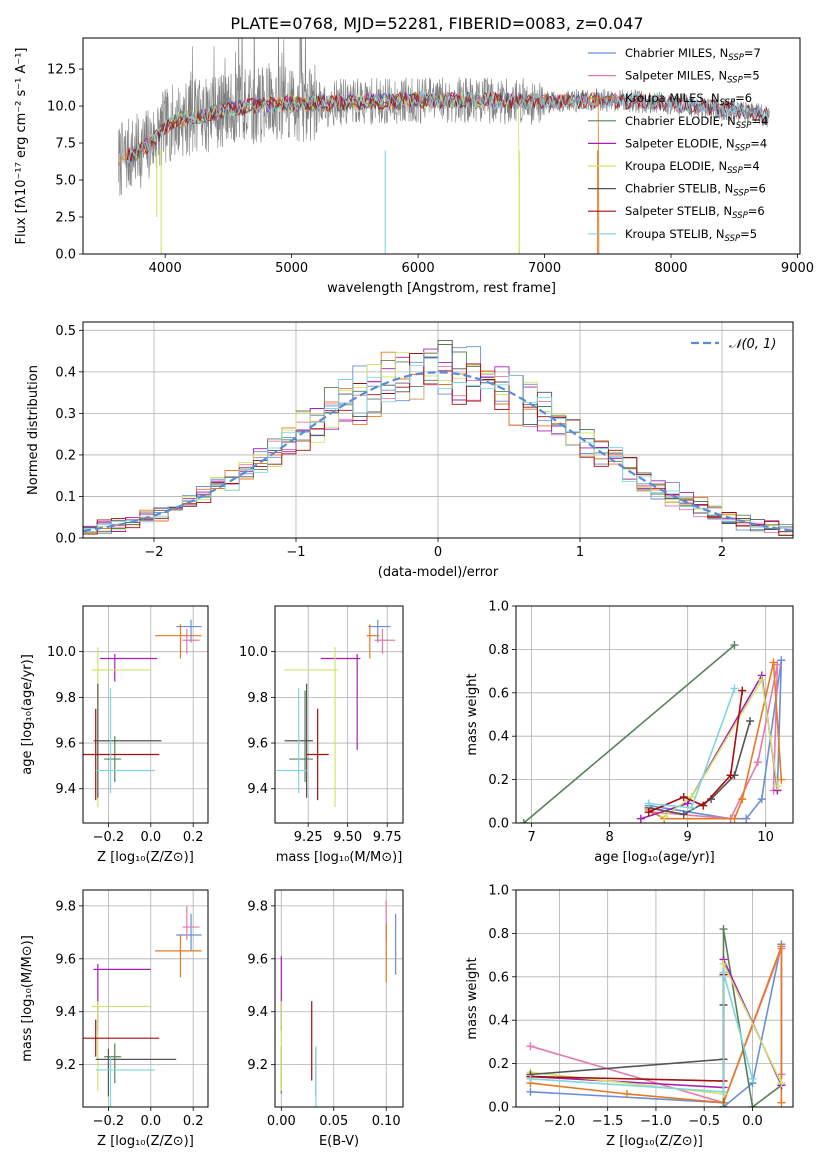 Image resolution: width=819 pixels, height=1170 pixels. What do you see at coordinates (441, 288) in the screenshot?
I see `x-axis-label: wavelength [Angstrom, rest frame]` at bounding box center [441, 288].